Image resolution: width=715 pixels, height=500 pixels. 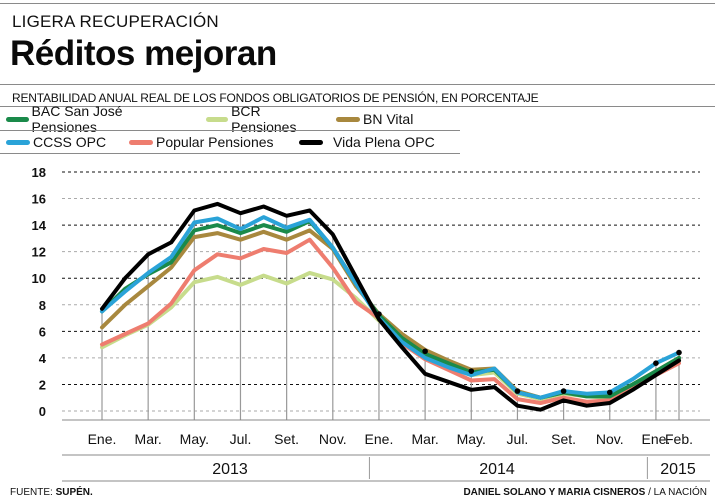 I want to click on source-value: SUPÉN., so click(x=74, y=492).